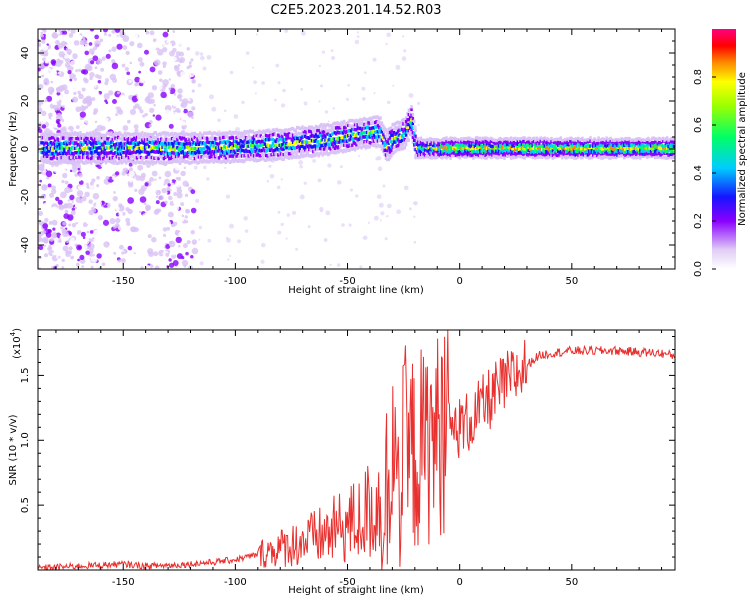 This screenshot has height=600, width=750. Describe the element at coordinates (17, 347) in the screenshot. I see `snr-multiplier-base: (x10` at that location.